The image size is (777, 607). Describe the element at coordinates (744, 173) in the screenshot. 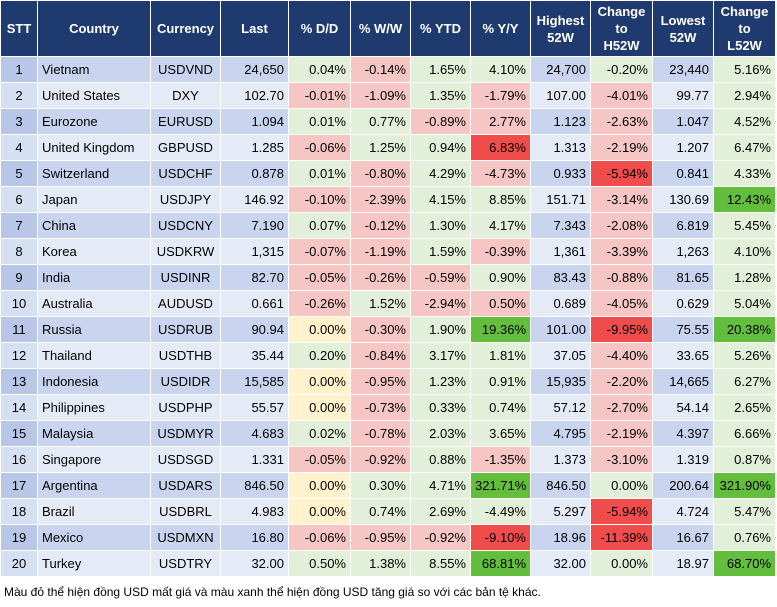

I see `table-cell: 4.33%` at that location.